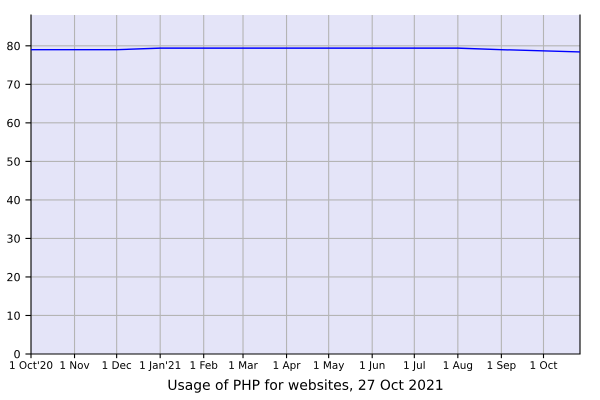 This screenshot has width=600, height=400. What do you see at coordinates (287, 366) in the screenshot?
I see `x-tick-label: 1 Apr` at bounding box center [287, 366].